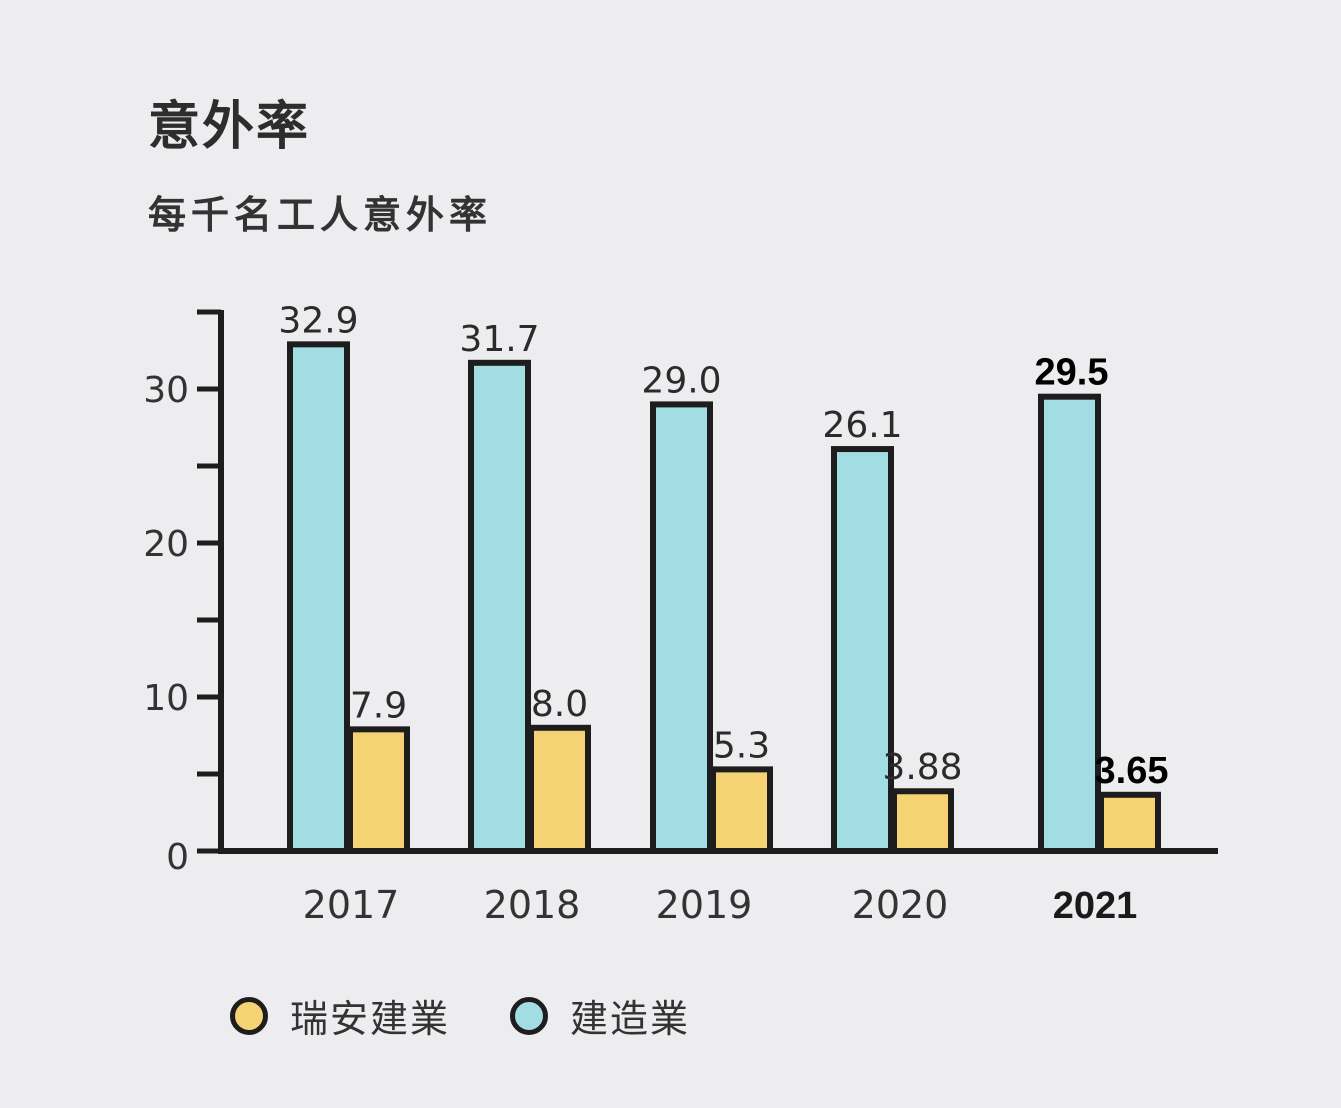  I want to click on legend-item-shui-on: 瑞安建業, so click(340, 1015).